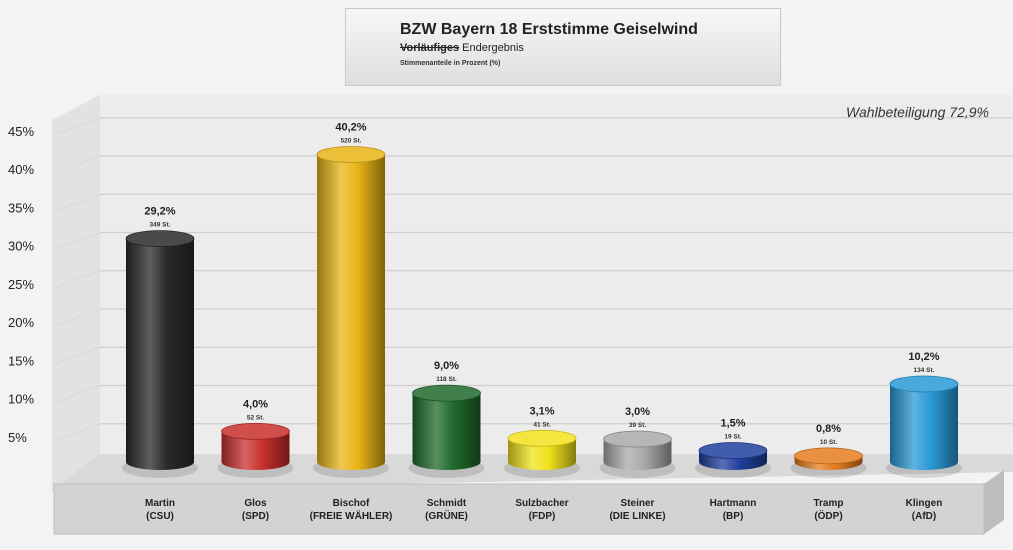 This screenshot has height=550, width=1013. Describe the element at coordinates (255, 450) in the screenshot. I see `bar-glos` at that location.